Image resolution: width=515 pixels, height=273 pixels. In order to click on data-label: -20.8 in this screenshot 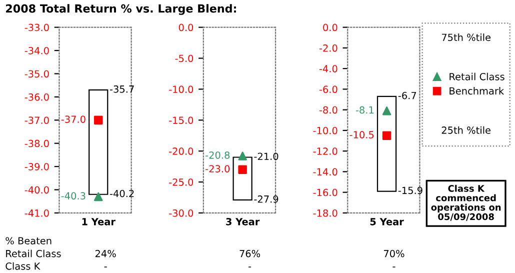, I will do `click(218, 155)`.